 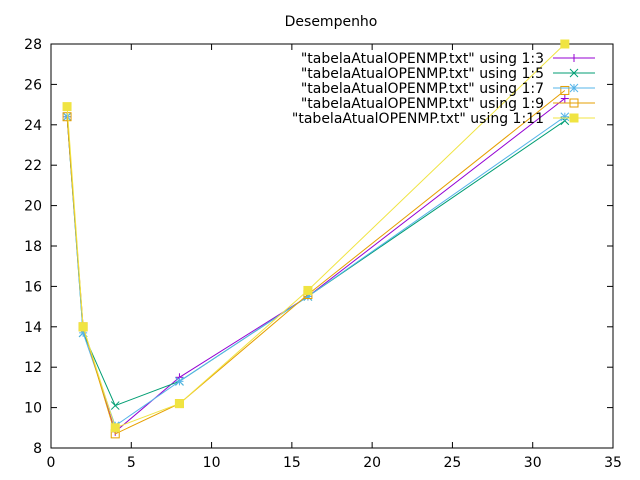 I want to click on legend-entry: "tabelaAtualOPENMP.txt" using 1:9, so click(x=448, y=104).